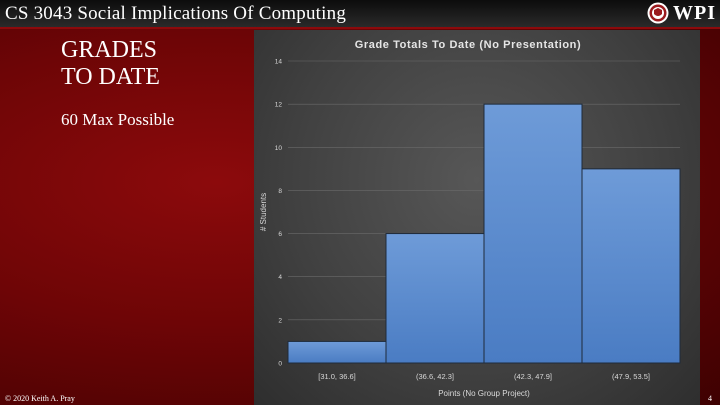 This screenshot has height=405, width=720. Describe the element at coordinates (484, 393) in the screenshot. I see `x-axis-label: Points (No Group Project)` at that location.